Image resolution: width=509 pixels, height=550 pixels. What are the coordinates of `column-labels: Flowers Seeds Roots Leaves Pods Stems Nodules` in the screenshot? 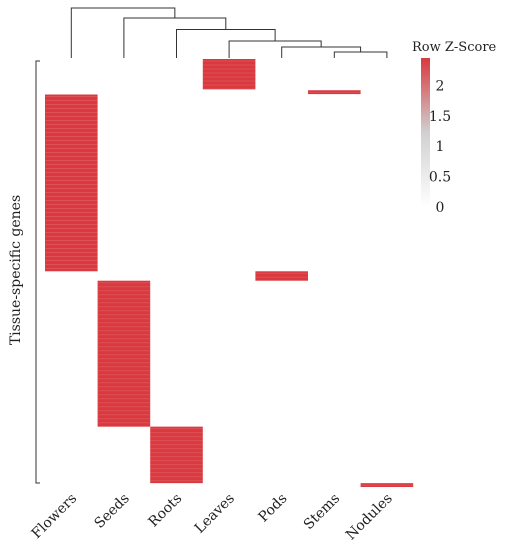 It's located at (212, 517).